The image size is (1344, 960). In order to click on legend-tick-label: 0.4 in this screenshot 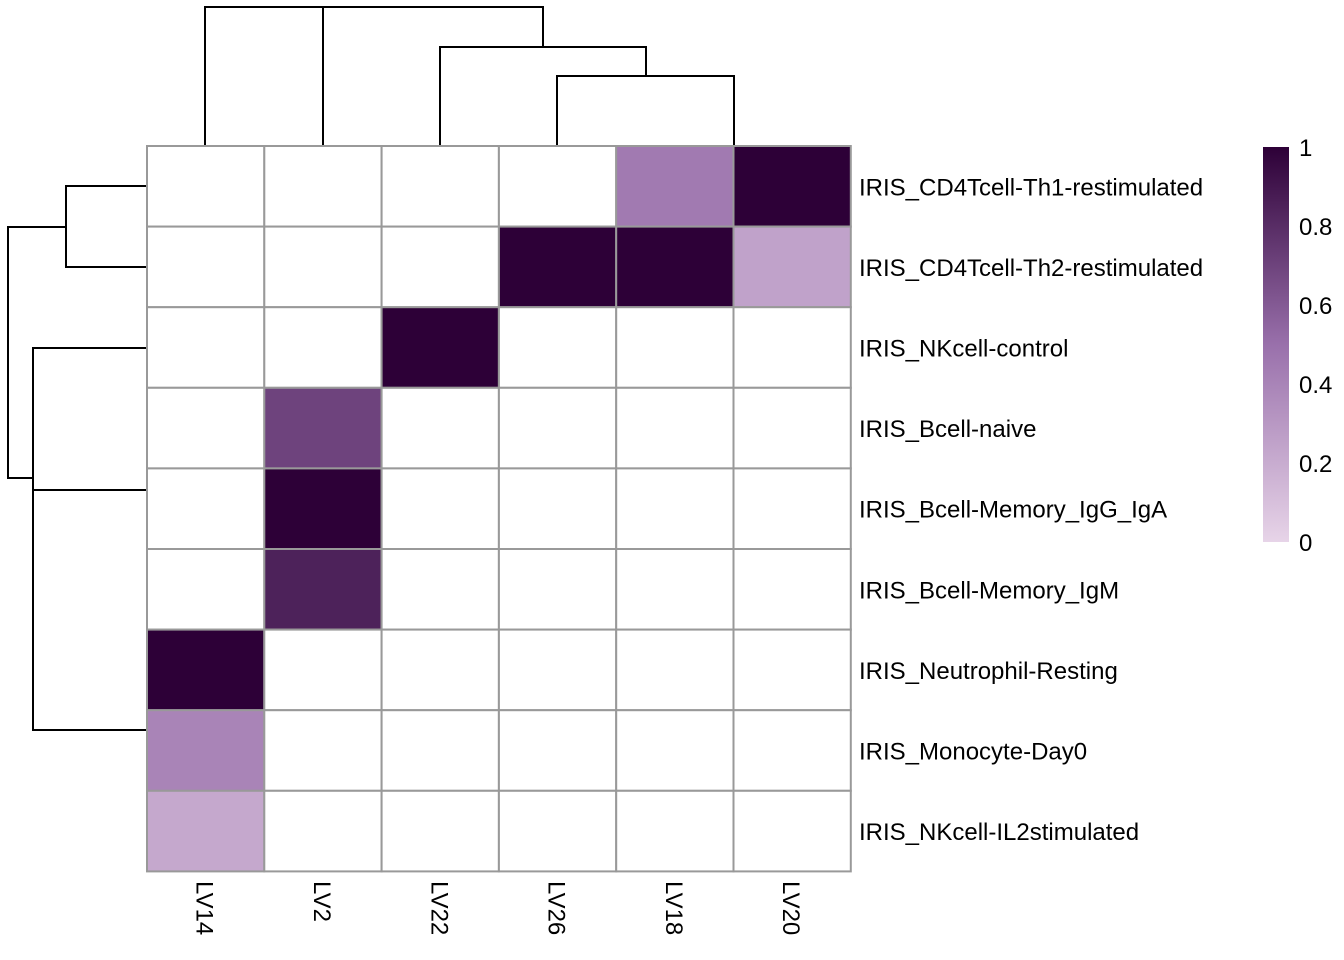, I will do `click(1315, 385)`.